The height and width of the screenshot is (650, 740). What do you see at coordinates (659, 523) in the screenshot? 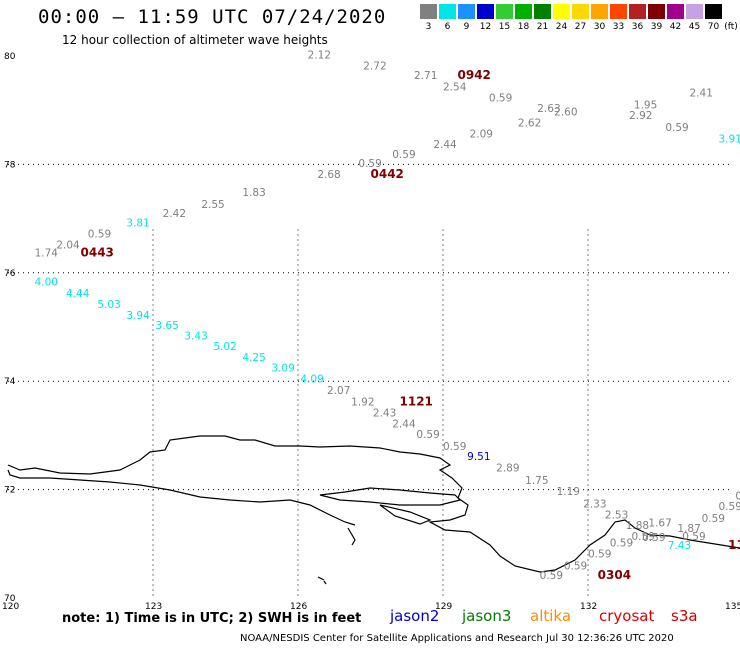
I see `wave-height-value: 1.67` at bounding box center [659, 523].